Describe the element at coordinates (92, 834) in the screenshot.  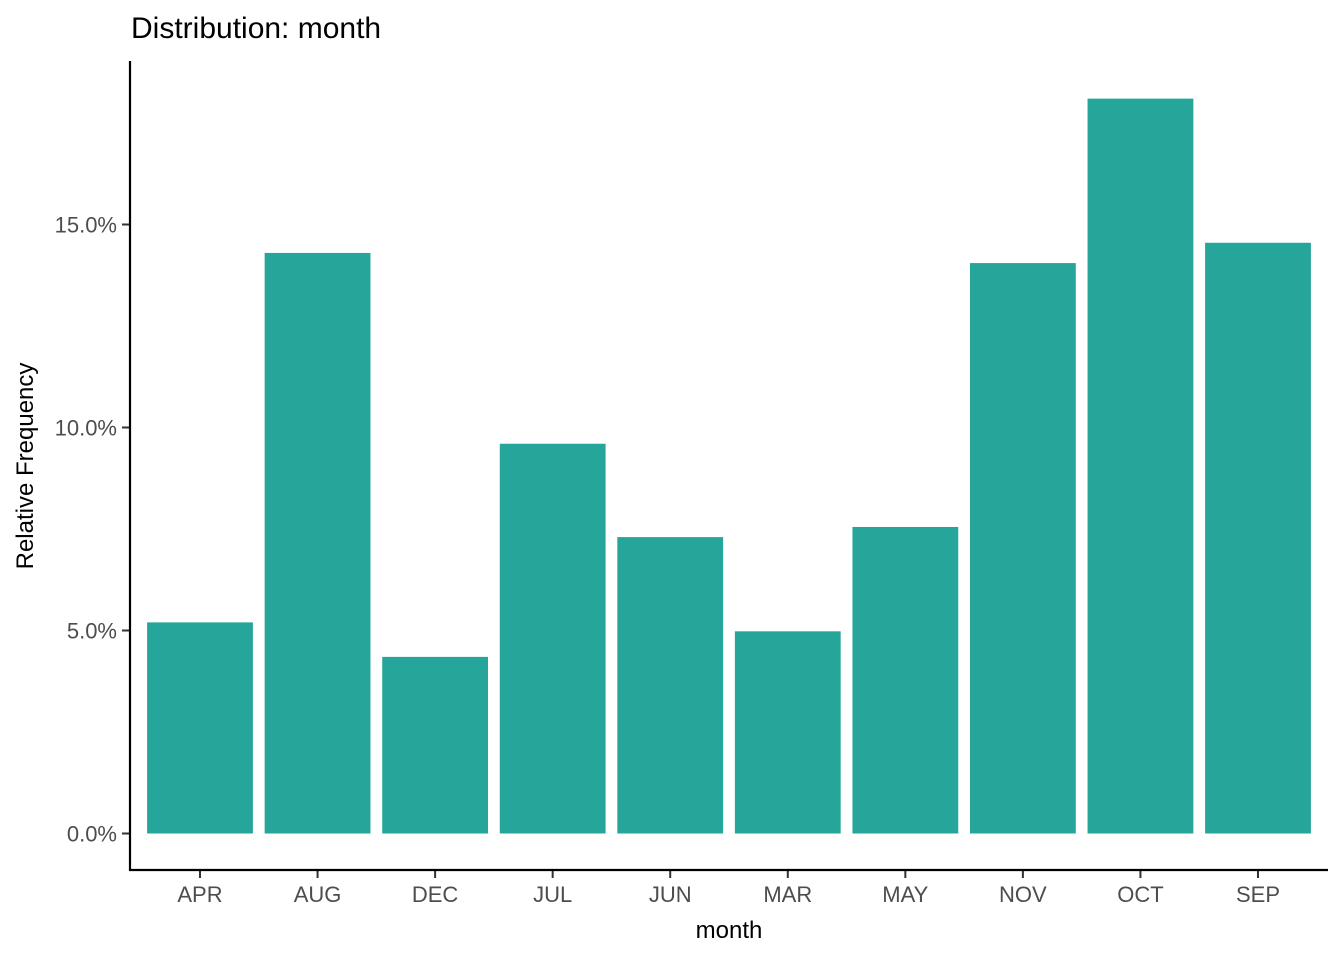
I see `y-tick-label: 0.0%` at that location.